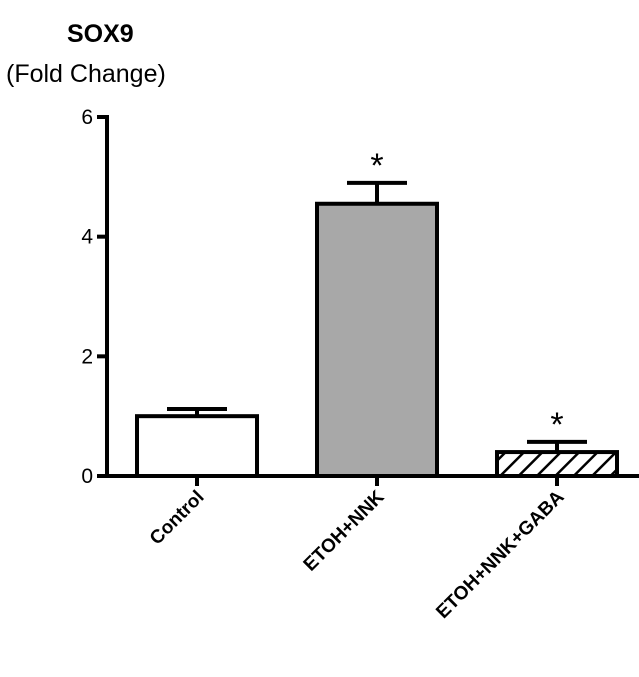 This screenshot has height=677, width=639. Describe the element at coordinates (87, 117) in the screenshot. I see `y-tick-label: 6` at that location.